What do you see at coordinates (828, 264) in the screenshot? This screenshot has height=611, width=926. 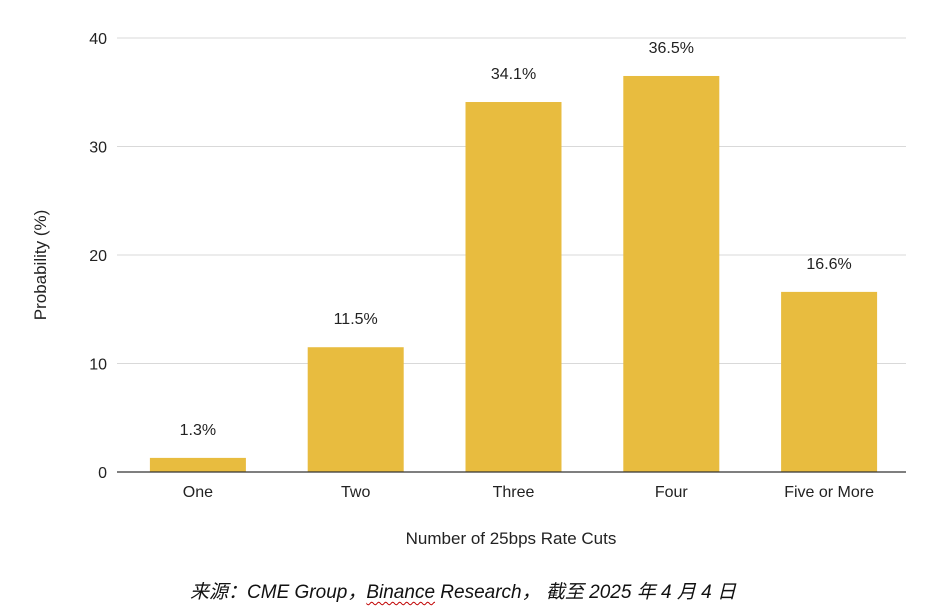 I see `data-label: 16.6%` at bounding box center [828, 264].